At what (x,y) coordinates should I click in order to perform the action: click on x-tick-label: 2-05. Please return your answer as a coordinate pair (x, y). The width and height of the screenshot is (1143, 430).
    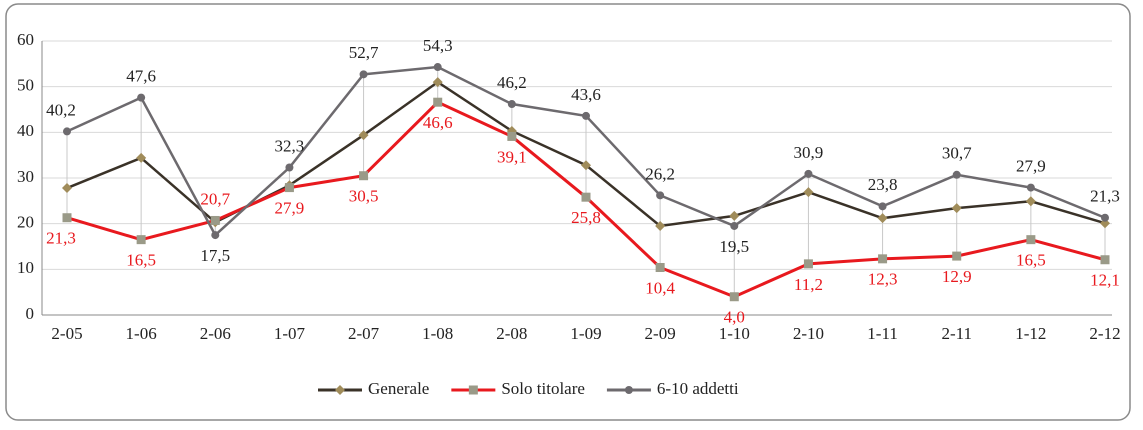
    Looking at the image, I should click on (66, 333).